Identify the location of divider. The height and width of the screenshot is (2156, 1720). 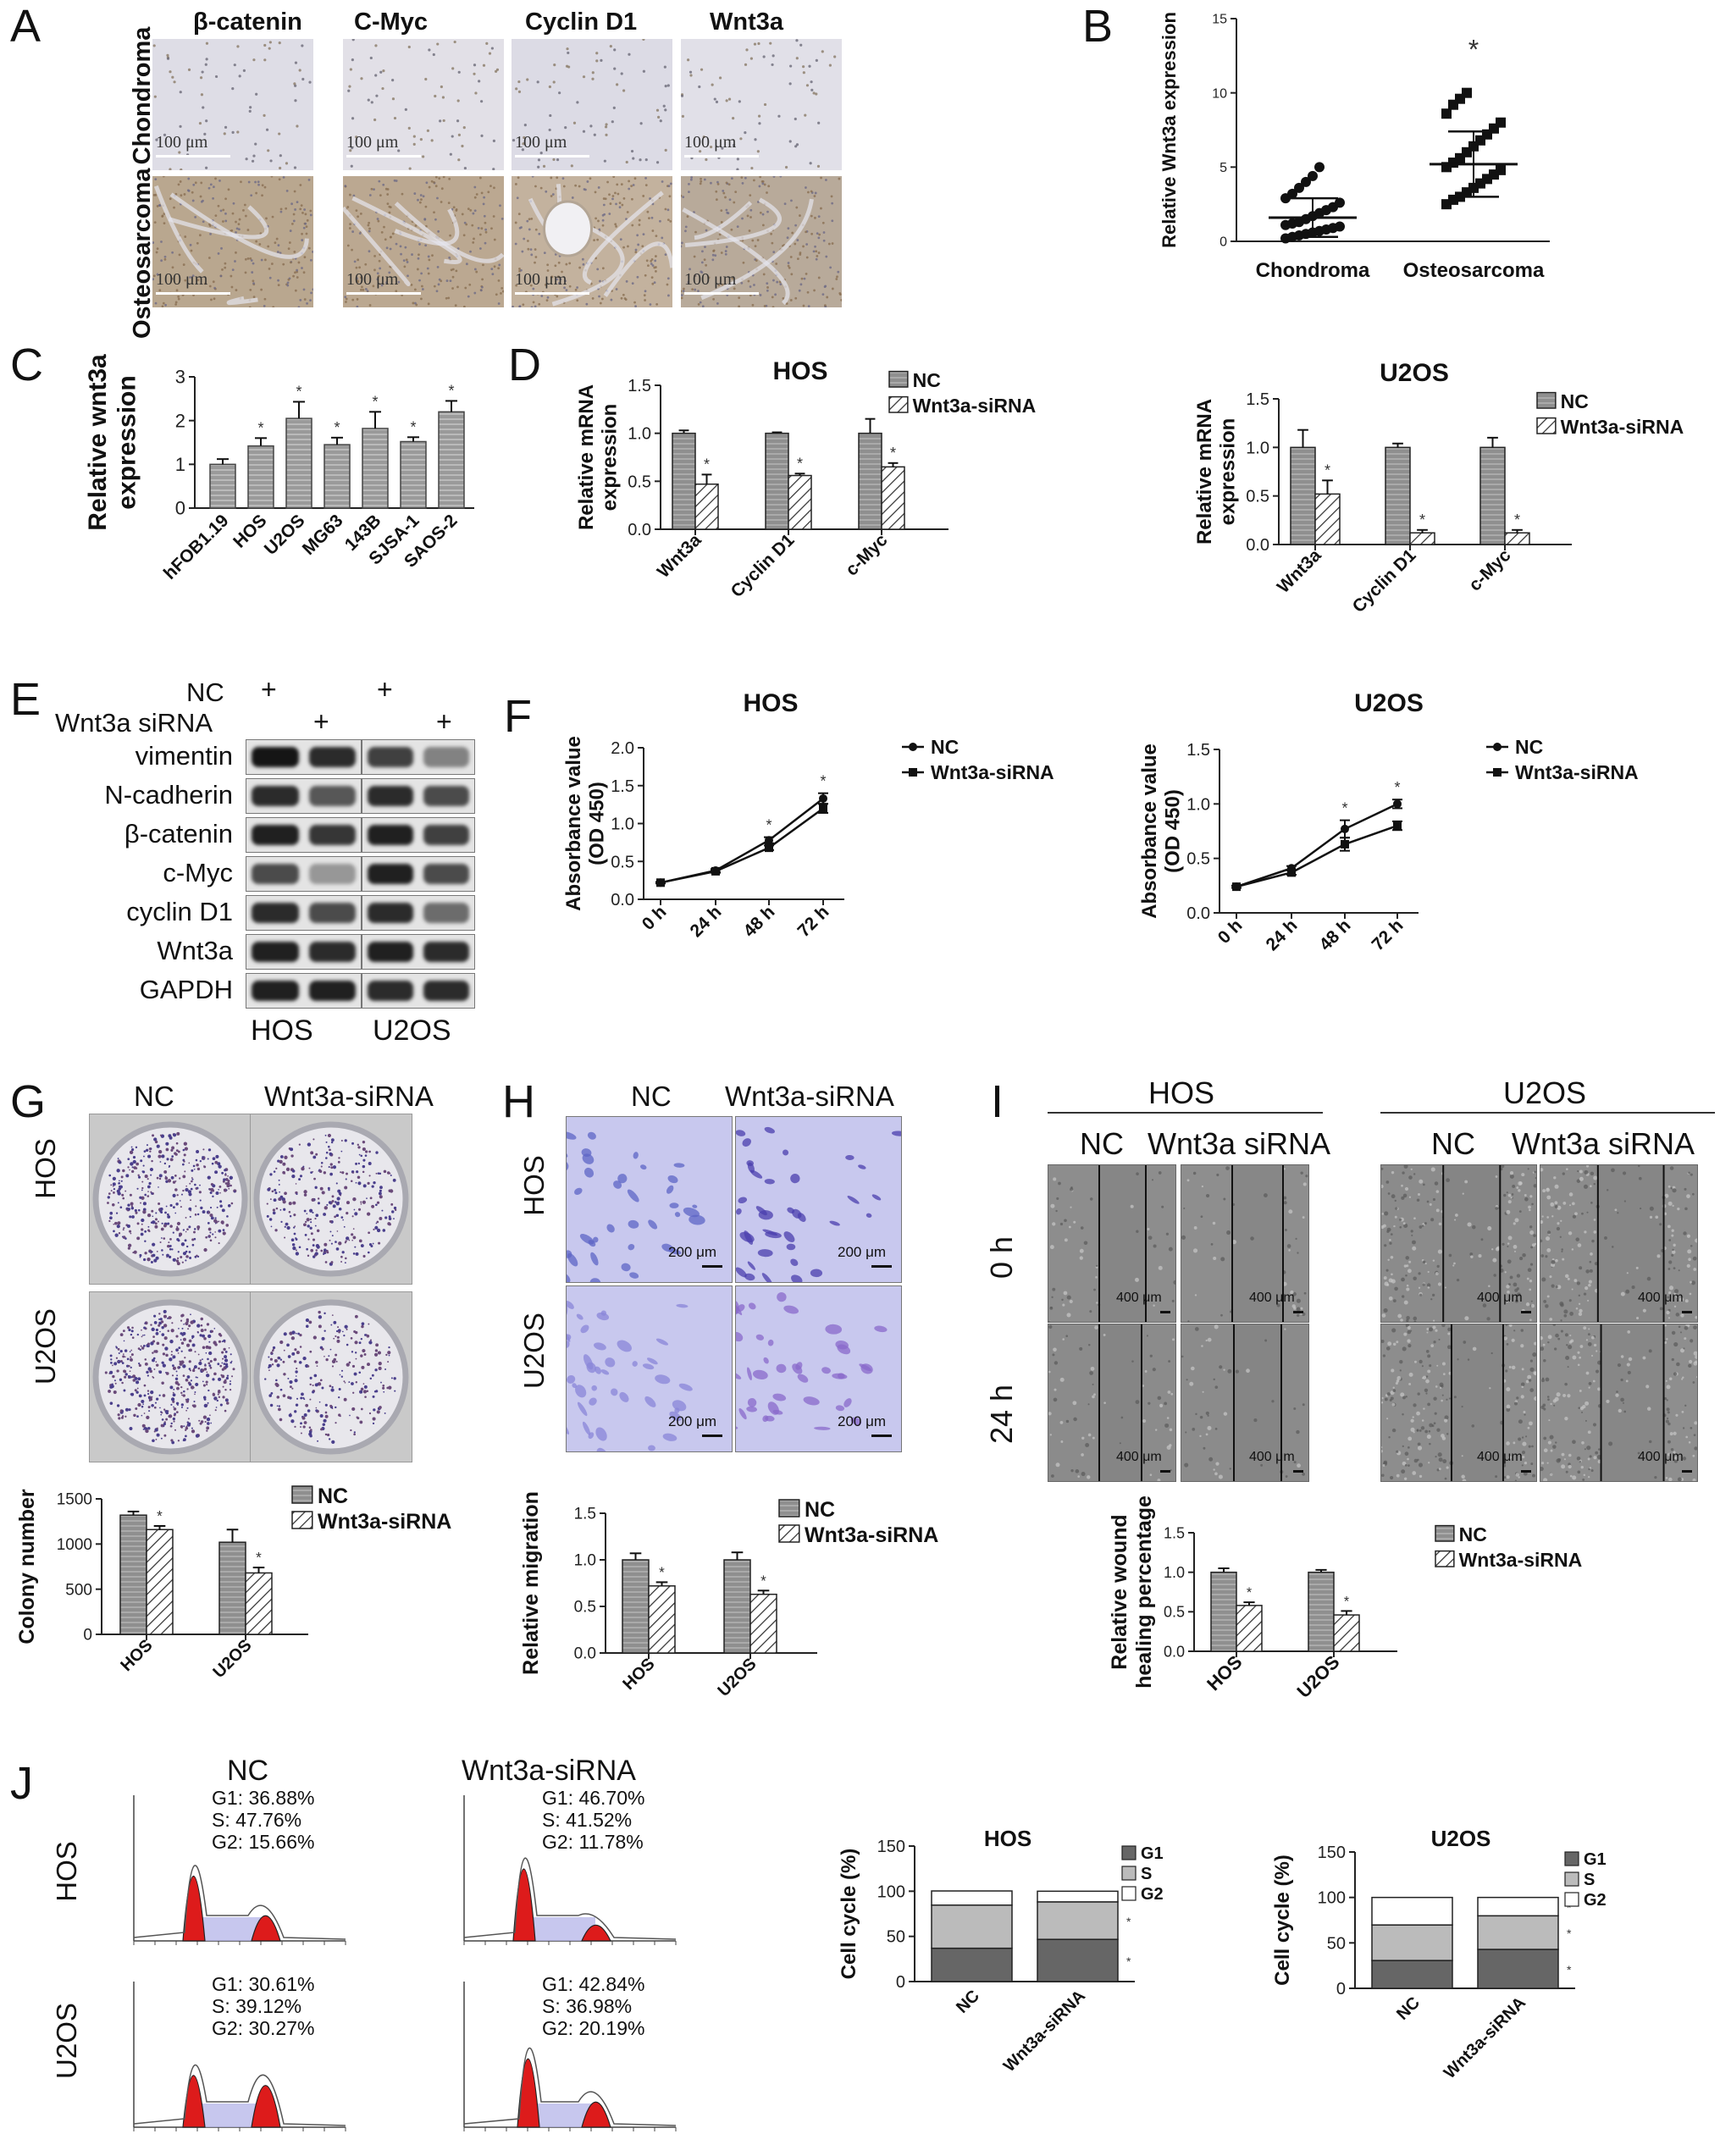
(1186, 1113).